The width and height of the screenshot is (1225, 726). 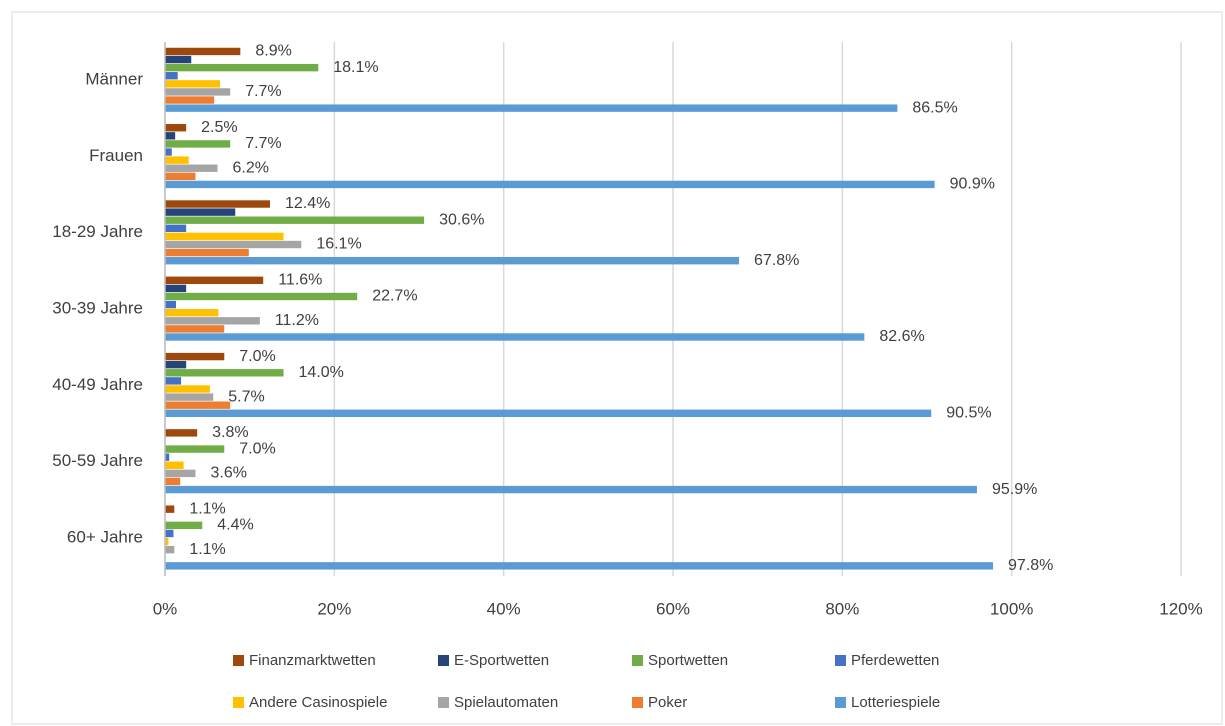 I want to click on data-label: 4.4%, so click(x=235, y=525).